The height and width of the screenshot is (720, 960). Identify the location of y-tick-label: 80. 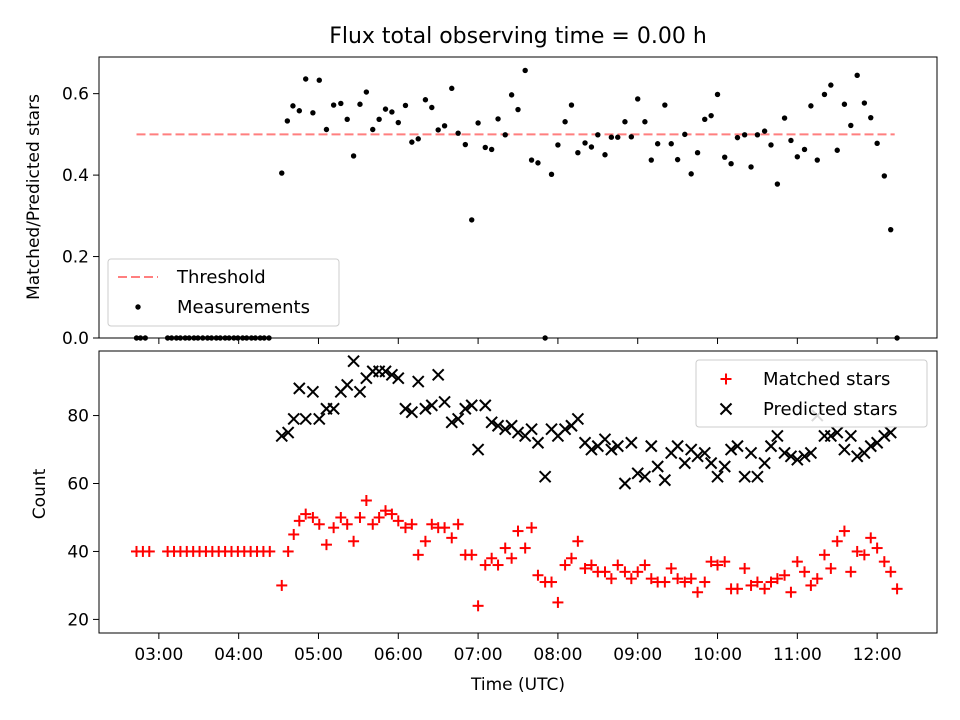
(78, 417).